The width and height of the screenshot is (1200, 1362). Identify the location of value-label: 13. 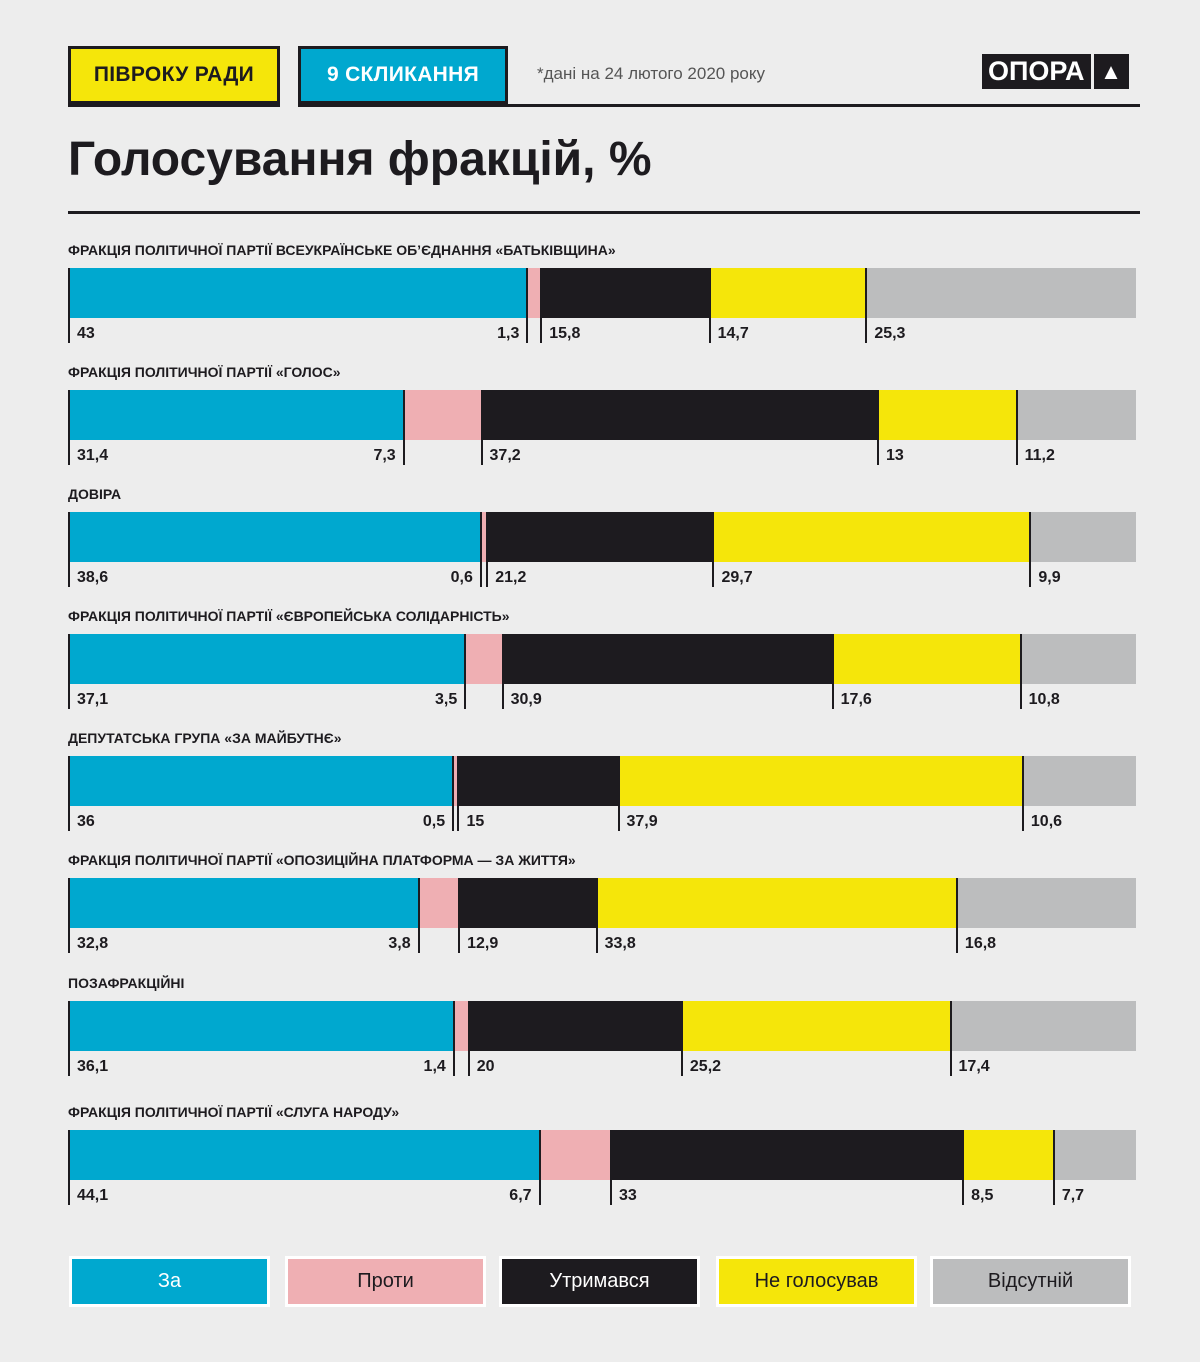
(895, 455).